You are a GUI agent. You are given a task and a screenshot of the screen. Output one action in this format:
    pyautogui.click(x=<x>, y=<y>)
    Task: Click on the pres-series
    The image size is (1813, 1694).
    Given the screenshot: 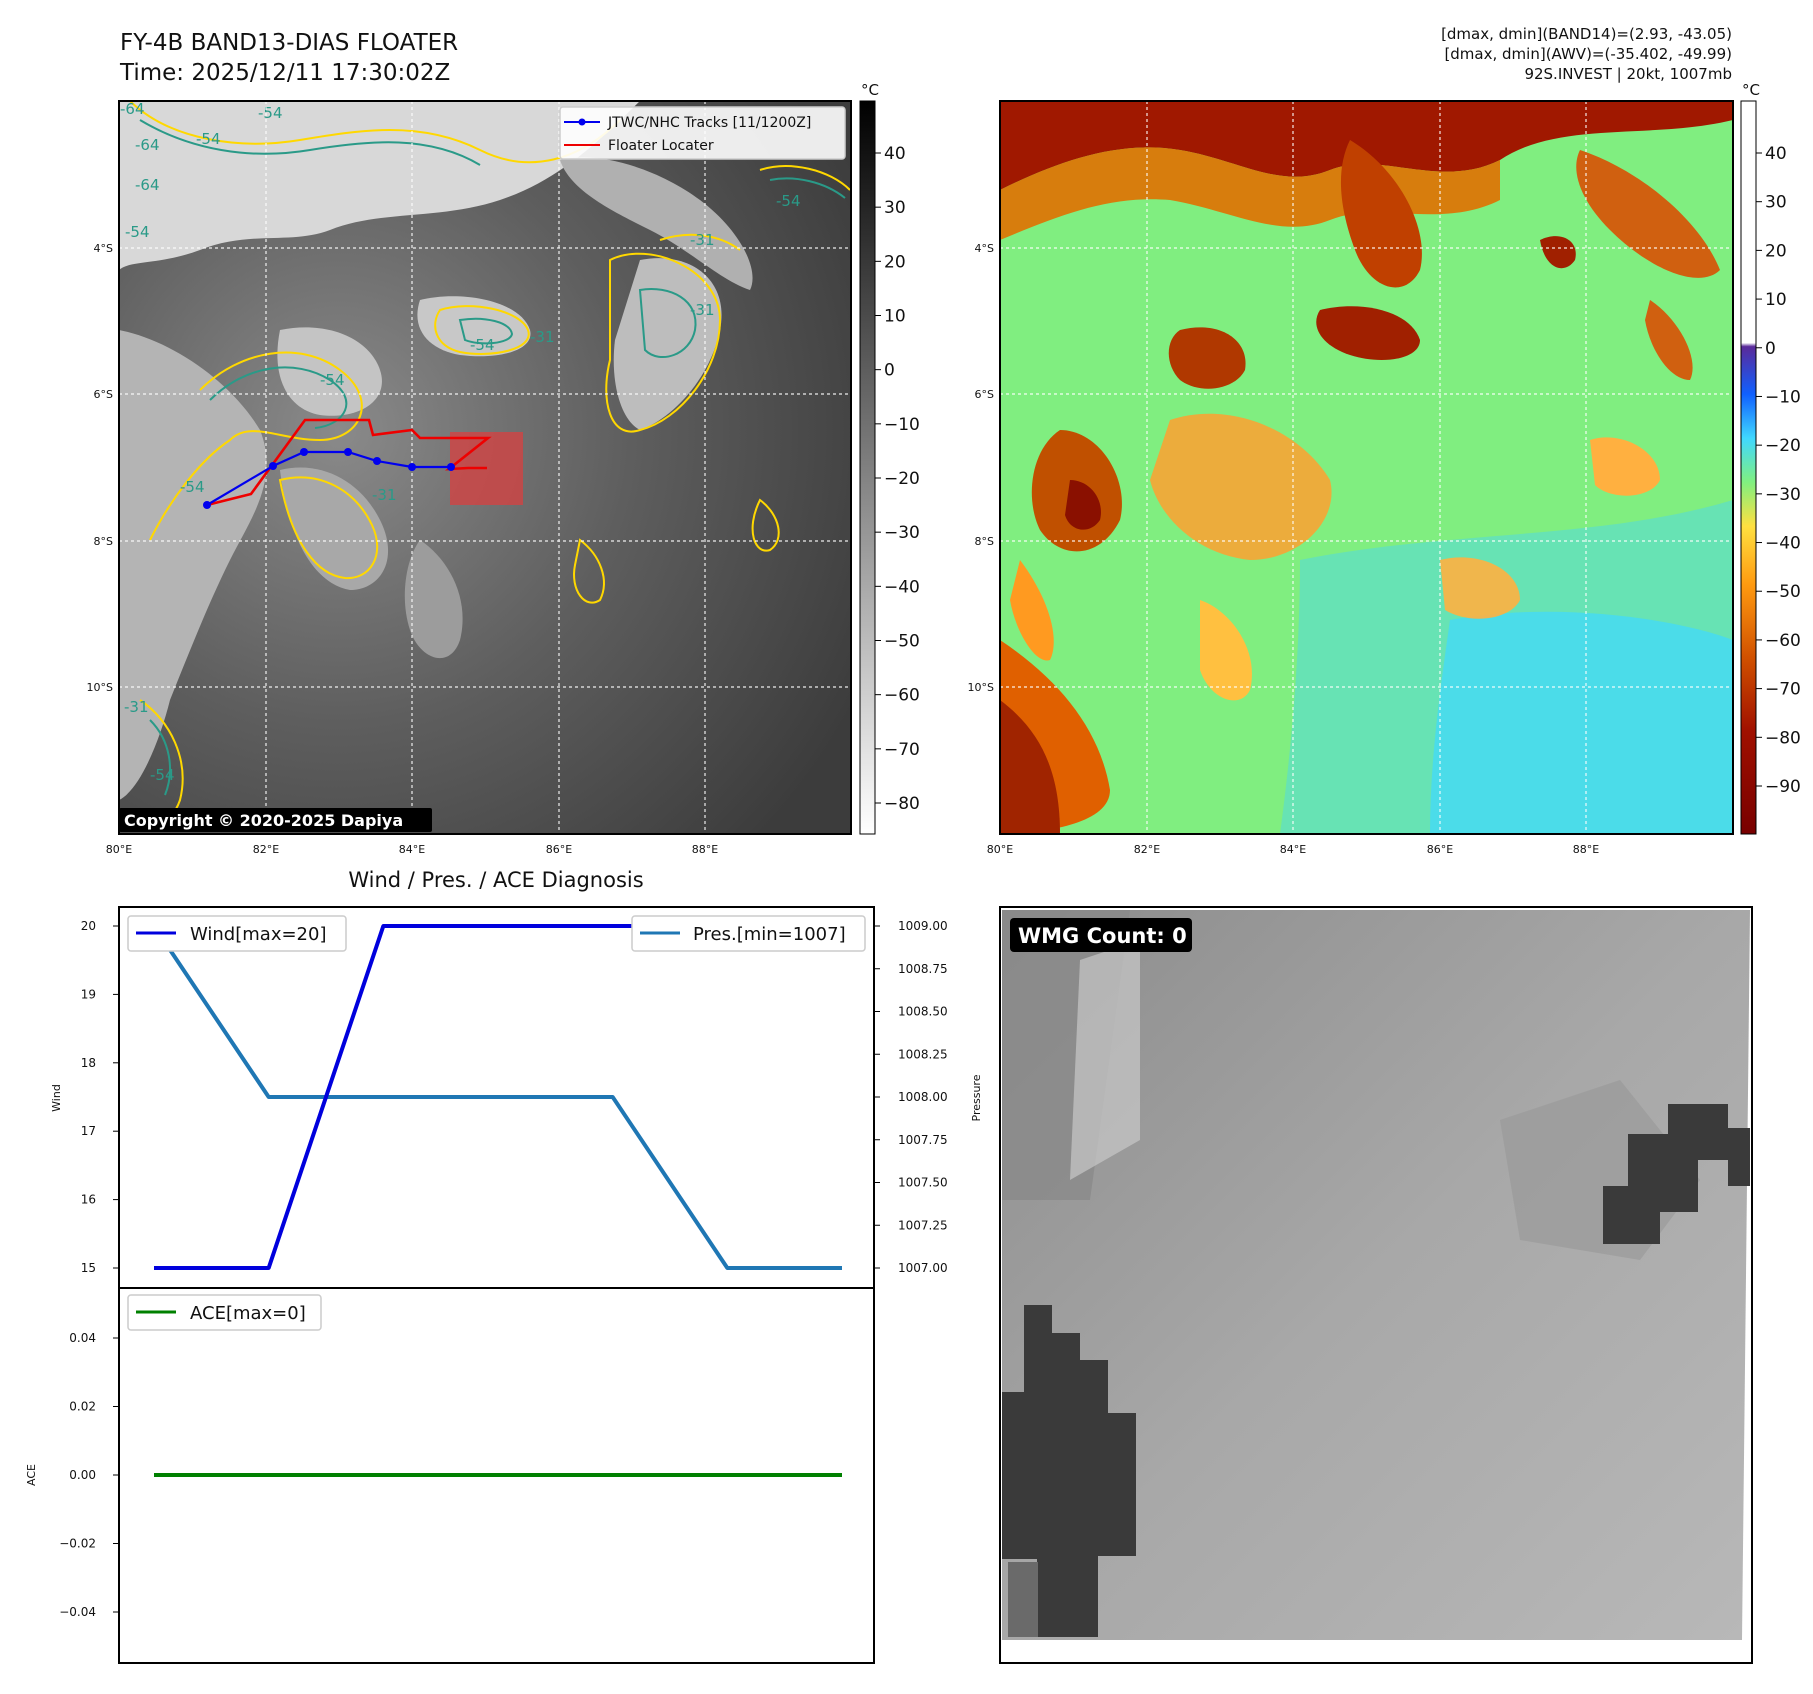 What is the action you would take?
    pyautogui.click(x=497, y=1097)
    